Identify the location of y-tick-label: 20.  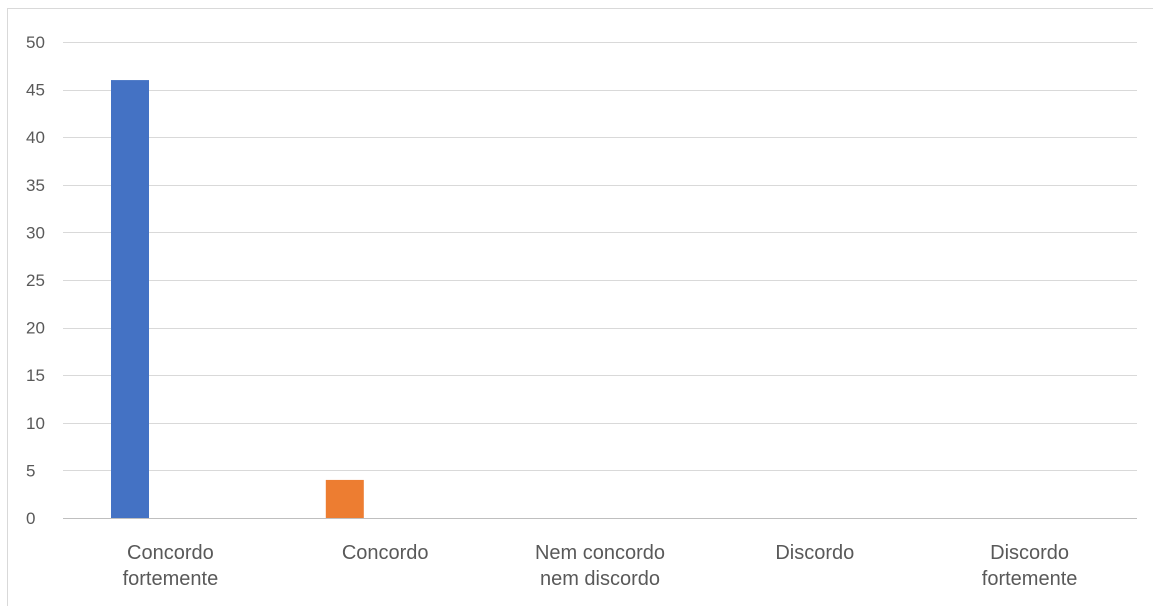
(35, 328).